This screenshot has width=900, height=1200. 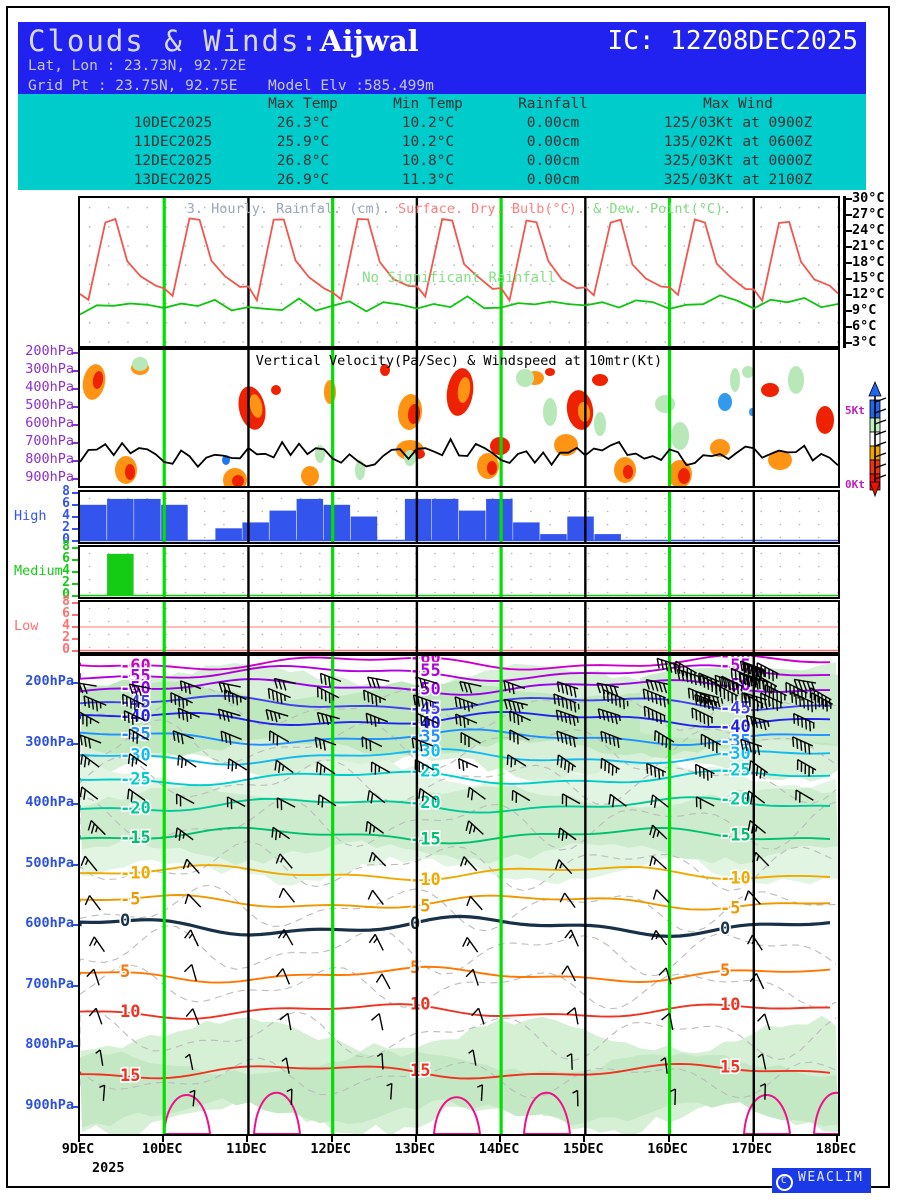 I want to click on pressure-tick-label: 300hPa, so click(x=49, y=369).